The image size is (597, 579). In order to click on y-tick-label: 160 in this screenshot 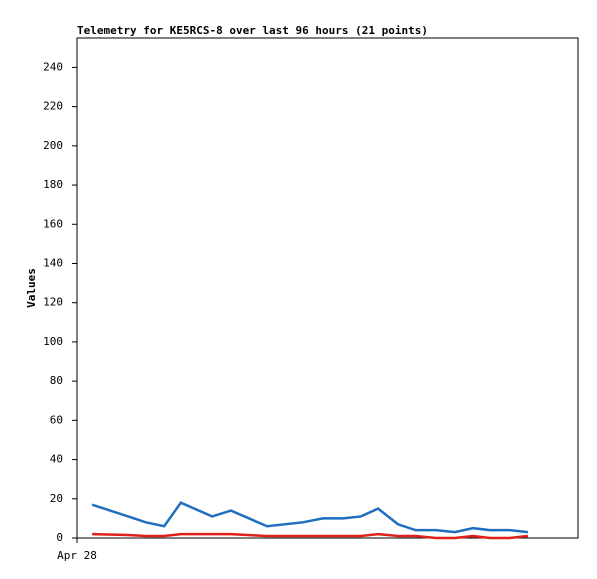, I will do `click(53, 223)`.